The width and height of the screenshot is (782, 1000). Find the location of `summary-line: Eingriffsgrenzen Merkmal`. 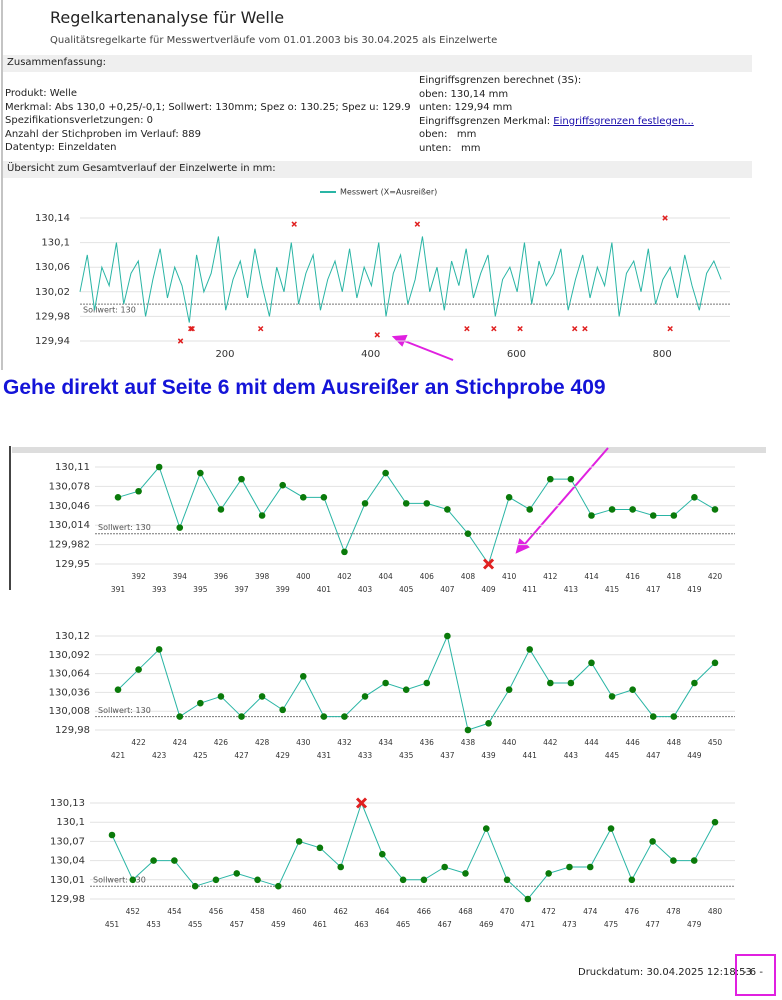

summary-line: Eingriffsgrenzen Merkmal is located at coordinates (556, 121).